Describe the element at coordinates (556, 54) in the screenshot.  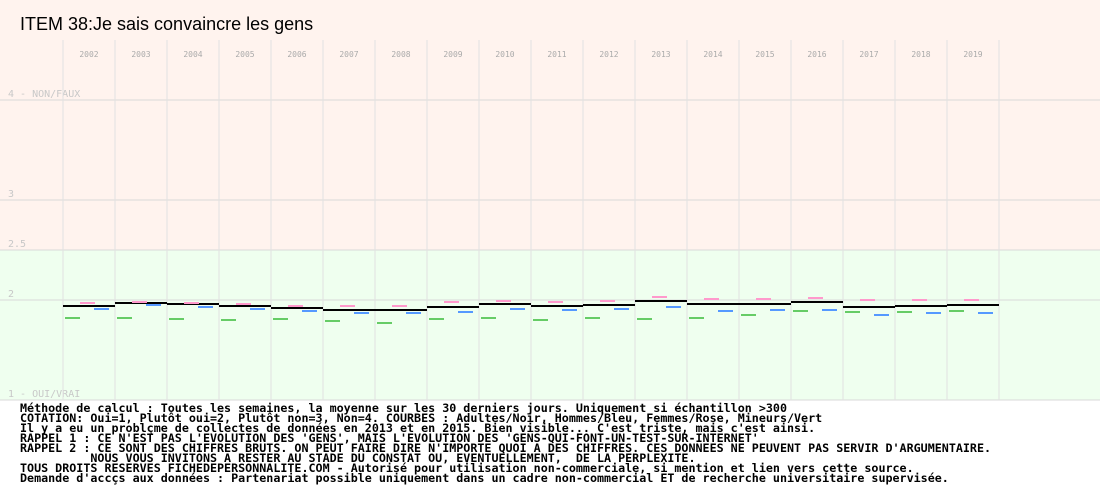
I see `x-tick-label: 2011` at that location.